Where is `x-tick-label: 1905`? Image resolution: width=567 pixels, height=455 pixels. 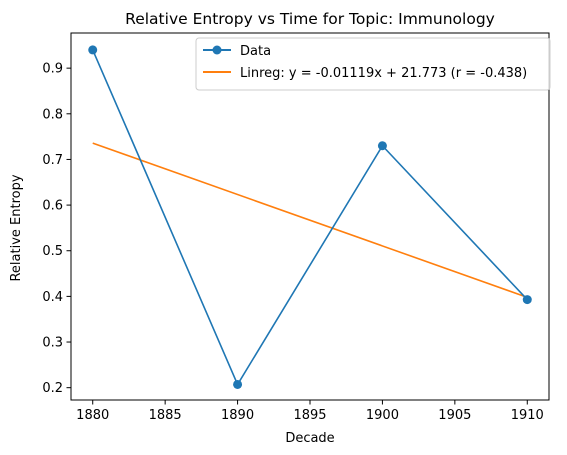
x-tick-label: 1905 is located at coordinates (454, 415).